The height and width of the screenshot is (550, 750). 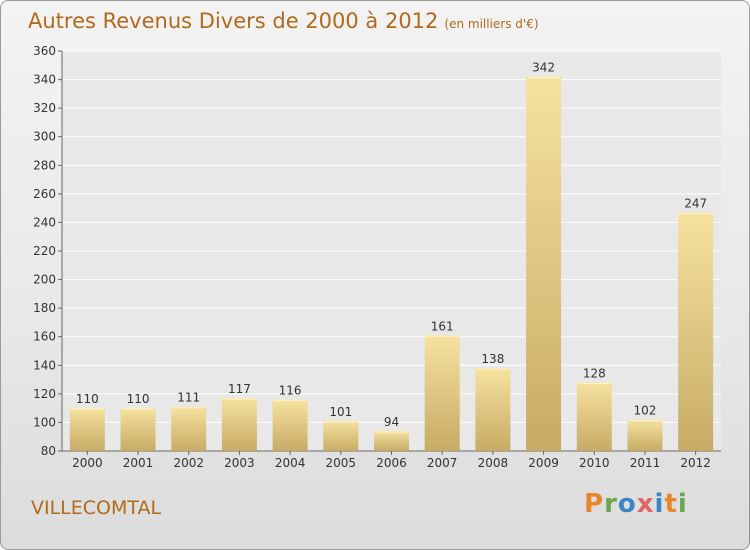 I want to click on y-tick-label: 180, so click(x=44, y=308).